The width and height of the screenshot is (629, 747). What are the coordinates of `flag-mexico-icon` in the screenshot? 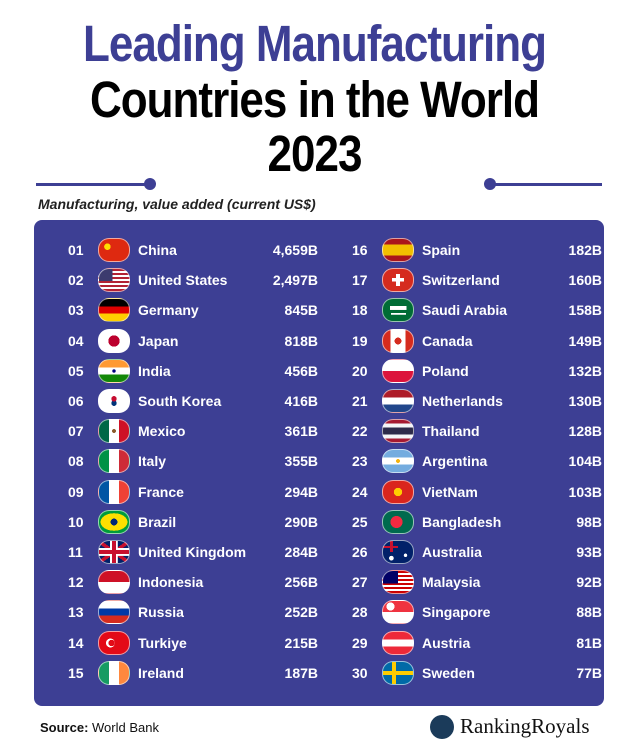 It's located at (114, 431).